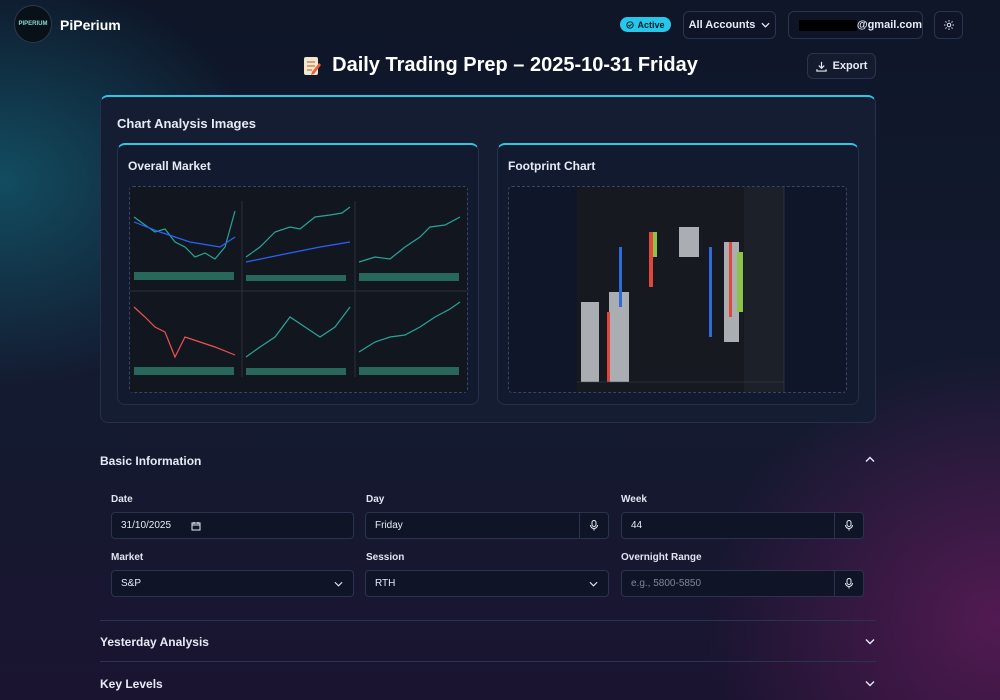 Image resolution: width=1000 pixels, height=700 pixels. What do you see at coordinates (375, 499) in the screenshot?
I see `field-label: Day` at bounding box center [375, 499].